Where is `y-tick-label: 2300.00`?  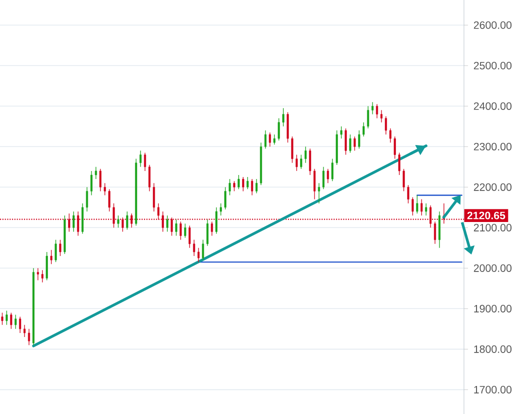 y-tick-label: 2300.00 is located at coordinates (493, 146).